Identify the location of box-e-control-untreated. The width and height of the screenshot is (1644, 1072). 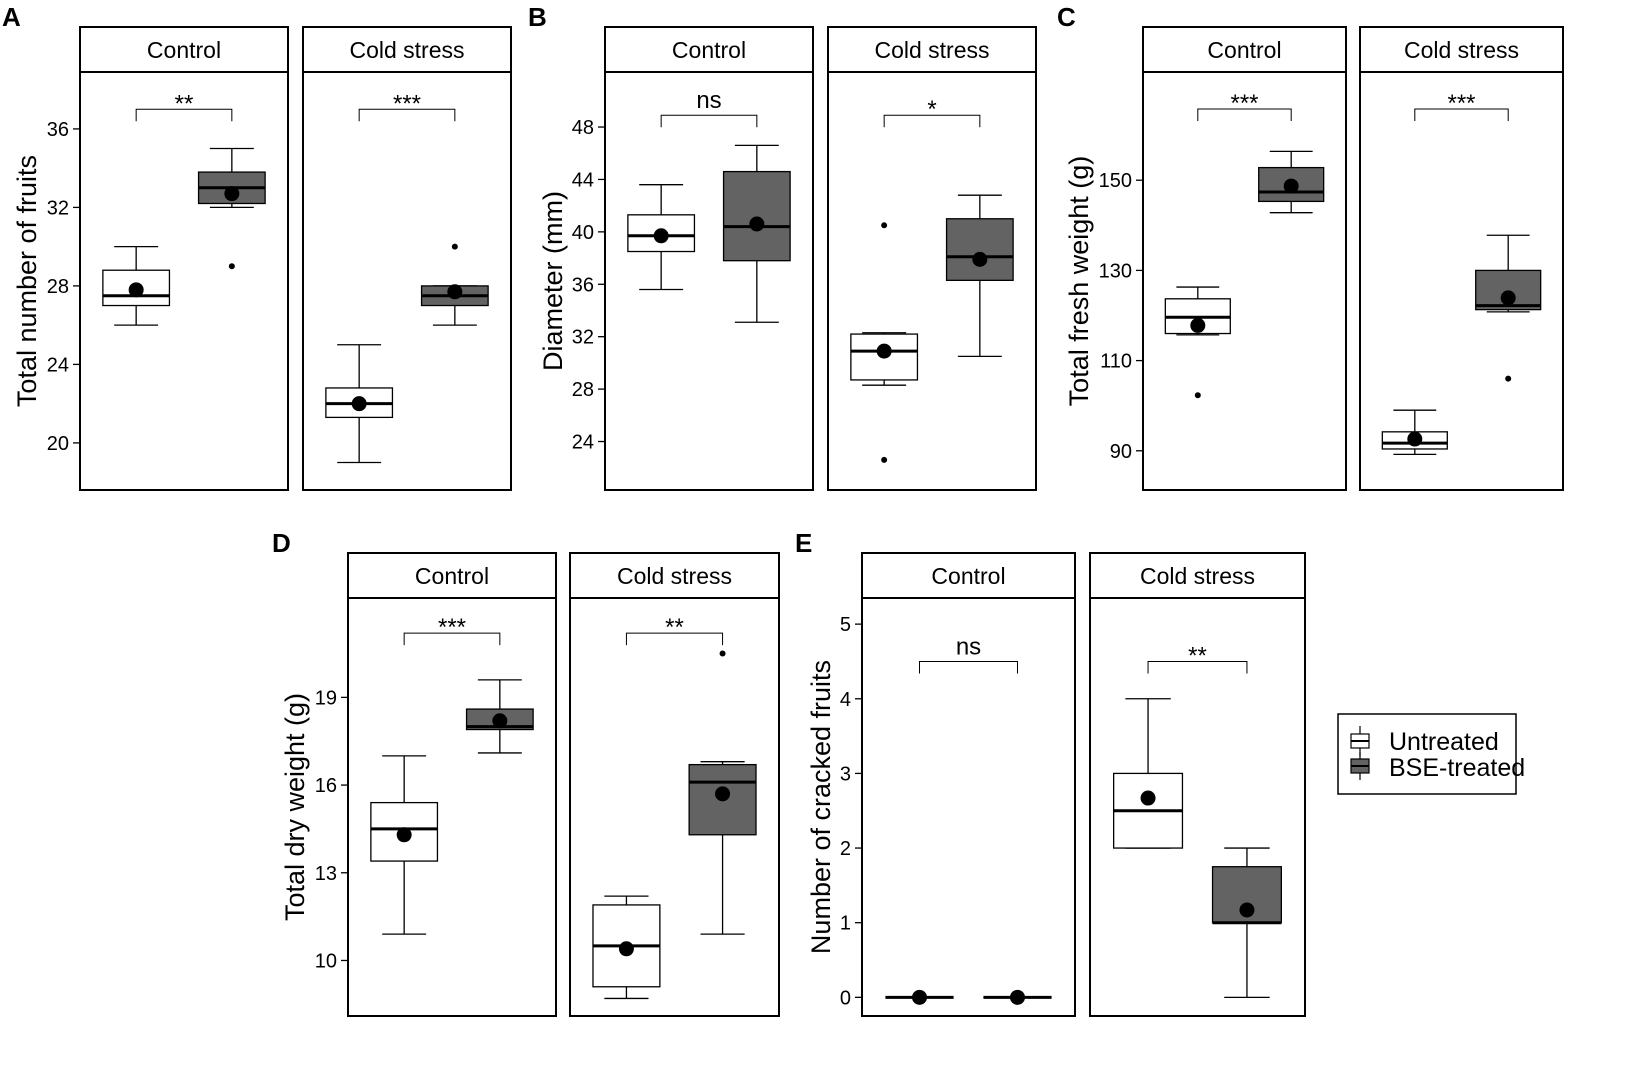
(919, 997).